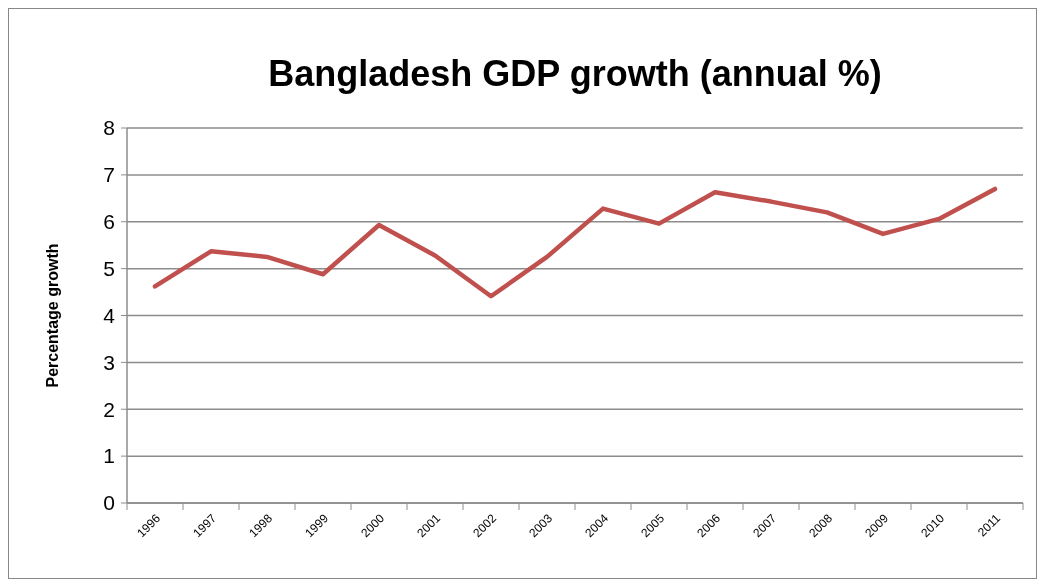 Image resolution: width=1045 pixels, height=587 pixels. What do you see at coordinates (109, 175) in the screenshot?
I see `y-tick-label: 7` at bounding box center [109, 175].